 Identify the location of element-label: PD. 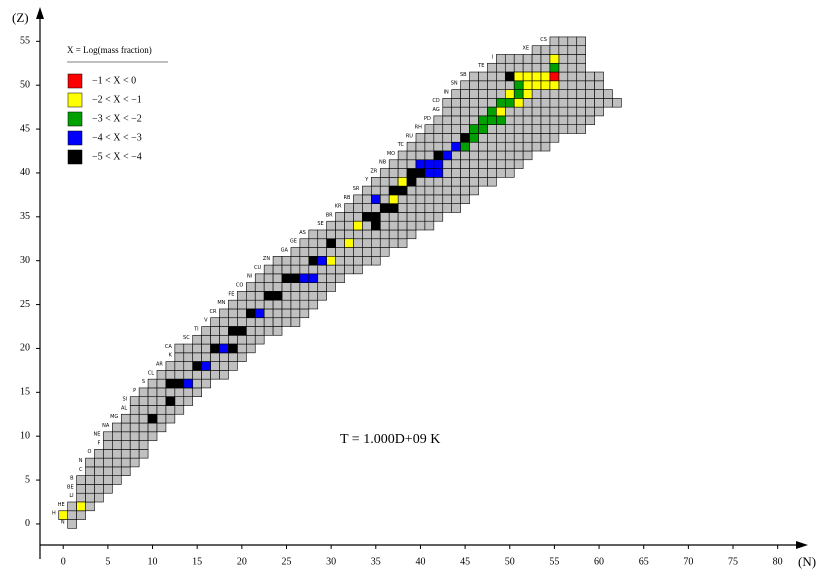
(427, 119).